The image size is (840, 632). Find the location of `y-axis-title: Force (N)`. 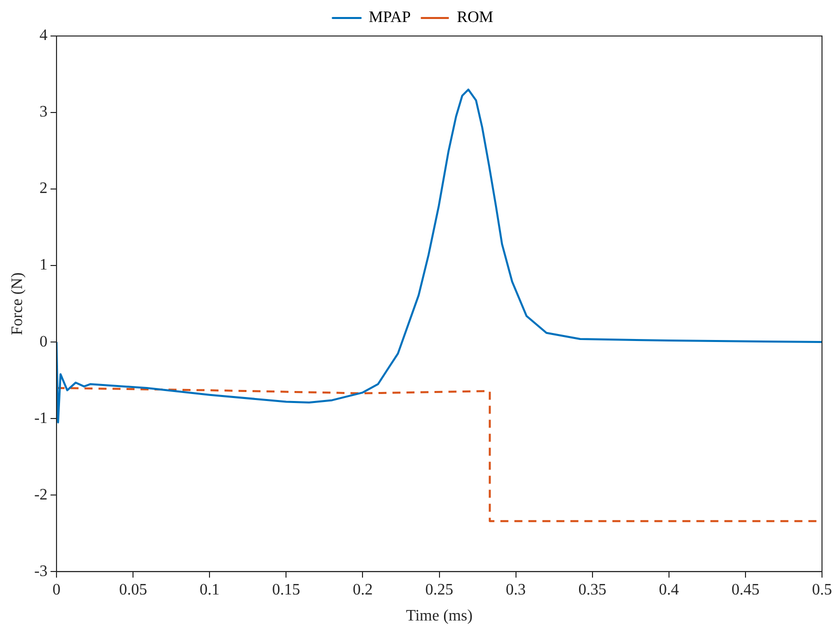

y-axis-title: Force (N) is located at coordinates (17, 304).